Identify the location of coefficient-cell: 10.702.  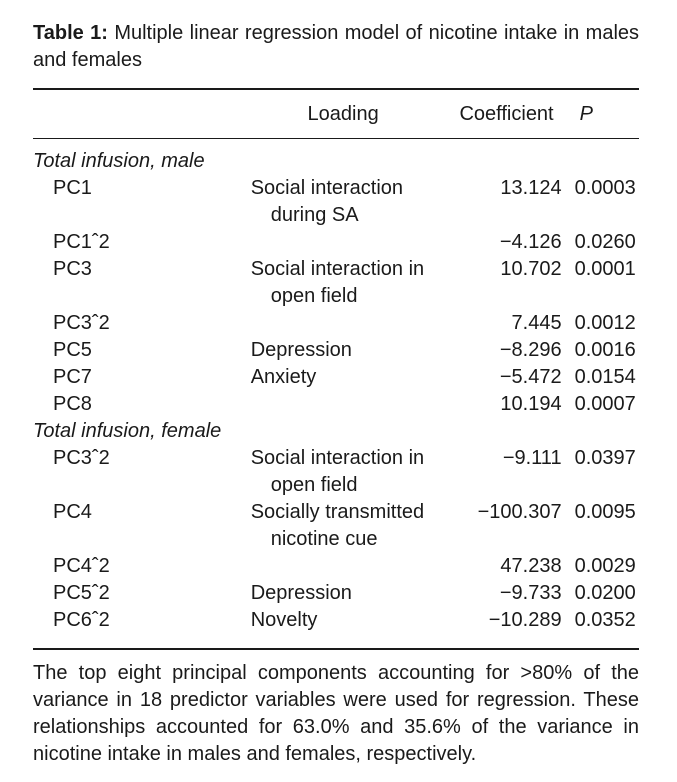
(531, 269).